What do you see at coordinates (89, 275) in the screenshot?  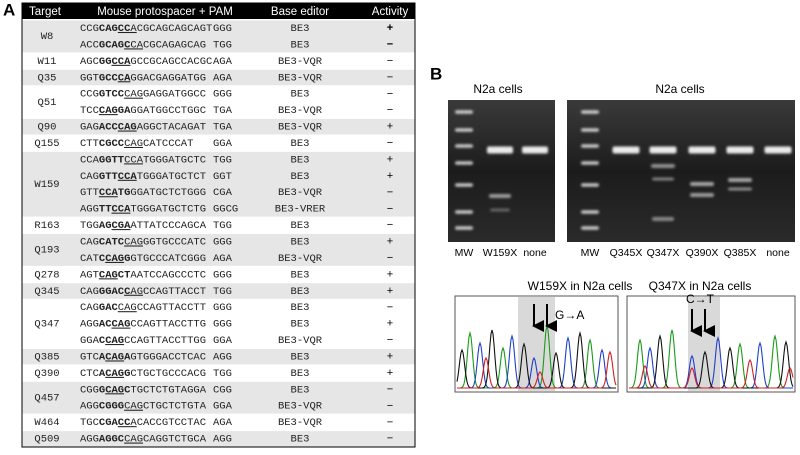 I see `sequence-segment: AGT` at bounding box center [89, 275].